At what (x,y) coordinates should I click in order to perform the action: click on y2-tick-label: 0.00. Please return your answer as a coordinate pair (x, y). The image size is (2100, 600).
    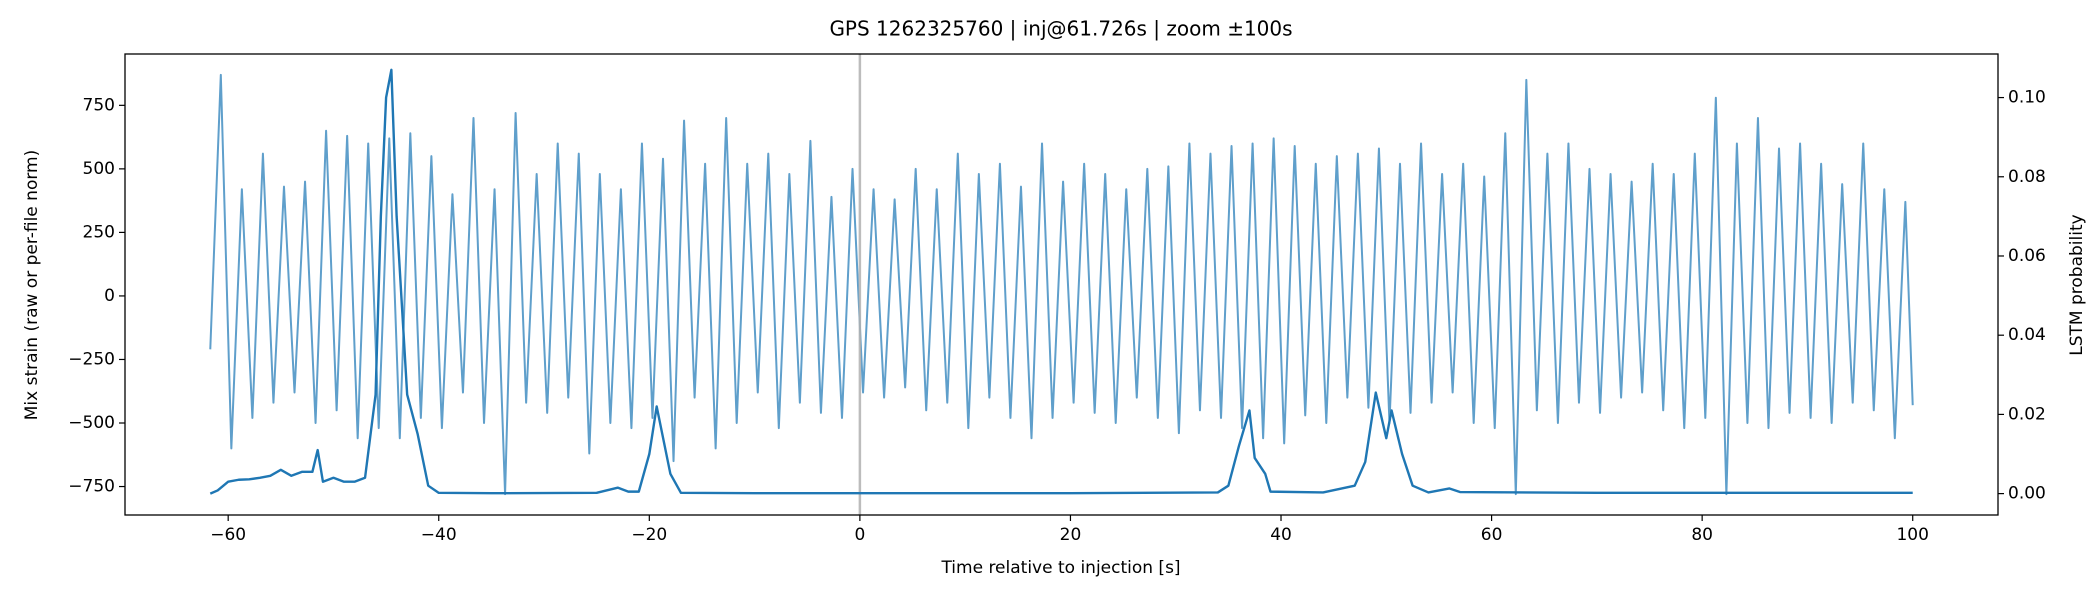
    Looking at the image, I should click on (2027, 494).